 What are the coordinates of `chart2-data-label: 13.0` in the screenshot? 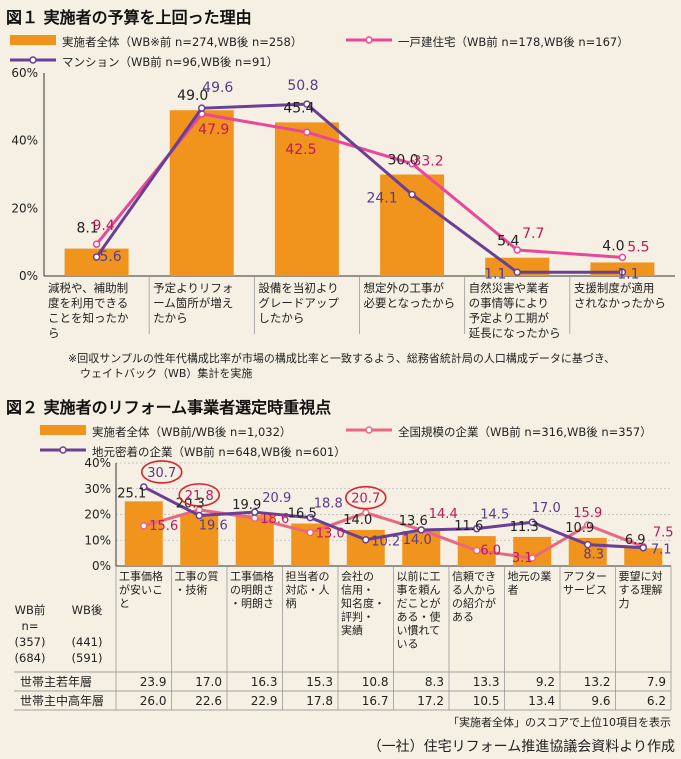 It's located at (330, 534).